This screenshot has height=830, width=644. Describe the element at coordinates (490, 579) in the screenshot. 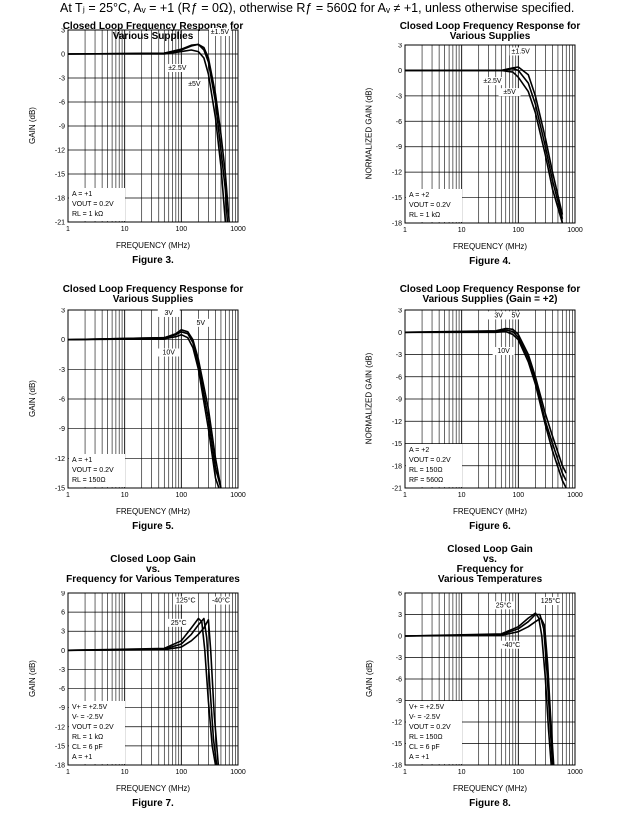

I see `chart-title-line: Various Temperatures` at that location.